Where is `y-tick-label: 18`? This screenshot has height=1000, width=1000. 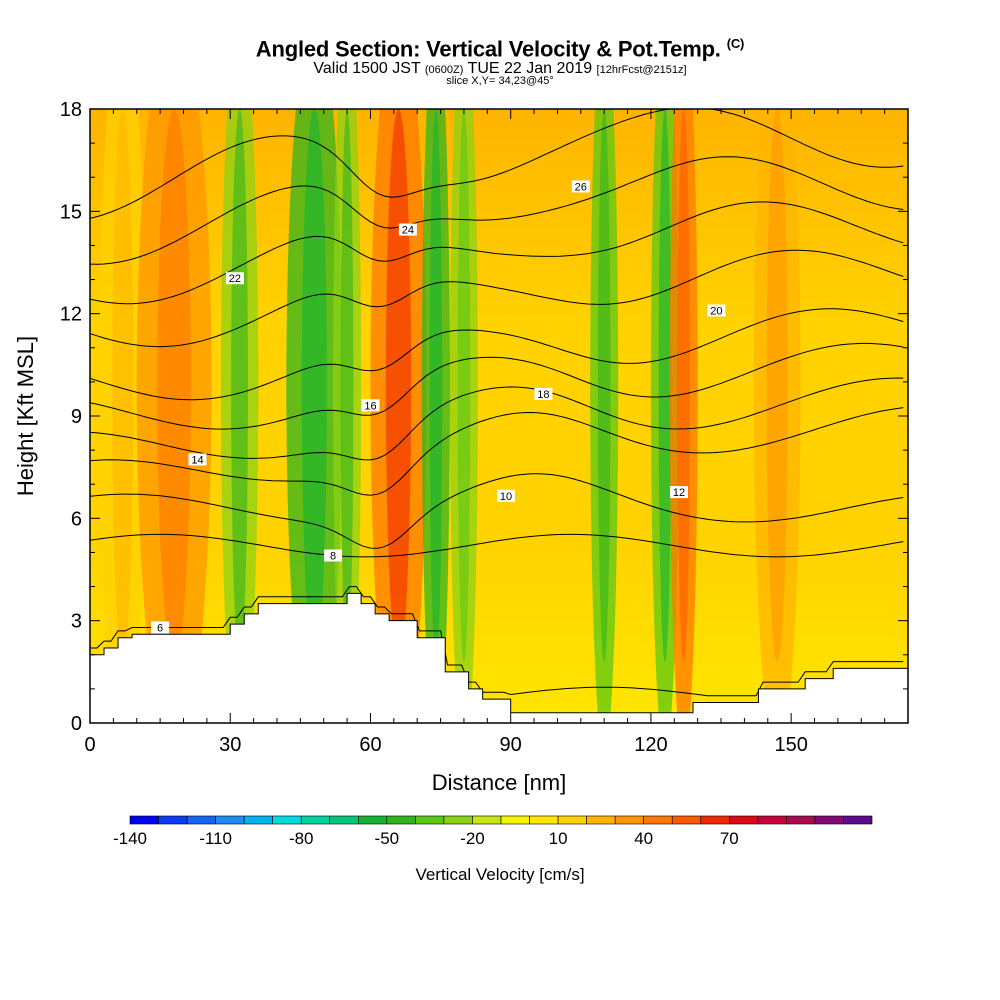 y-tick-label: 18 is located at coordinates (71, 110).